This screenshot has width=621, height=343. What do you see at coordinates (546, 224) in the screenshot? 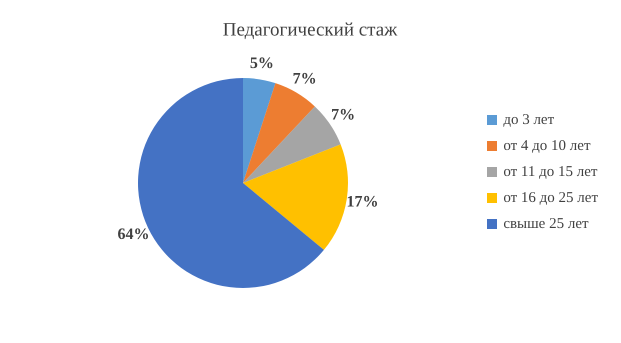
I see `legend-label: свыше 25 лет` at bounding box center [546, 224].